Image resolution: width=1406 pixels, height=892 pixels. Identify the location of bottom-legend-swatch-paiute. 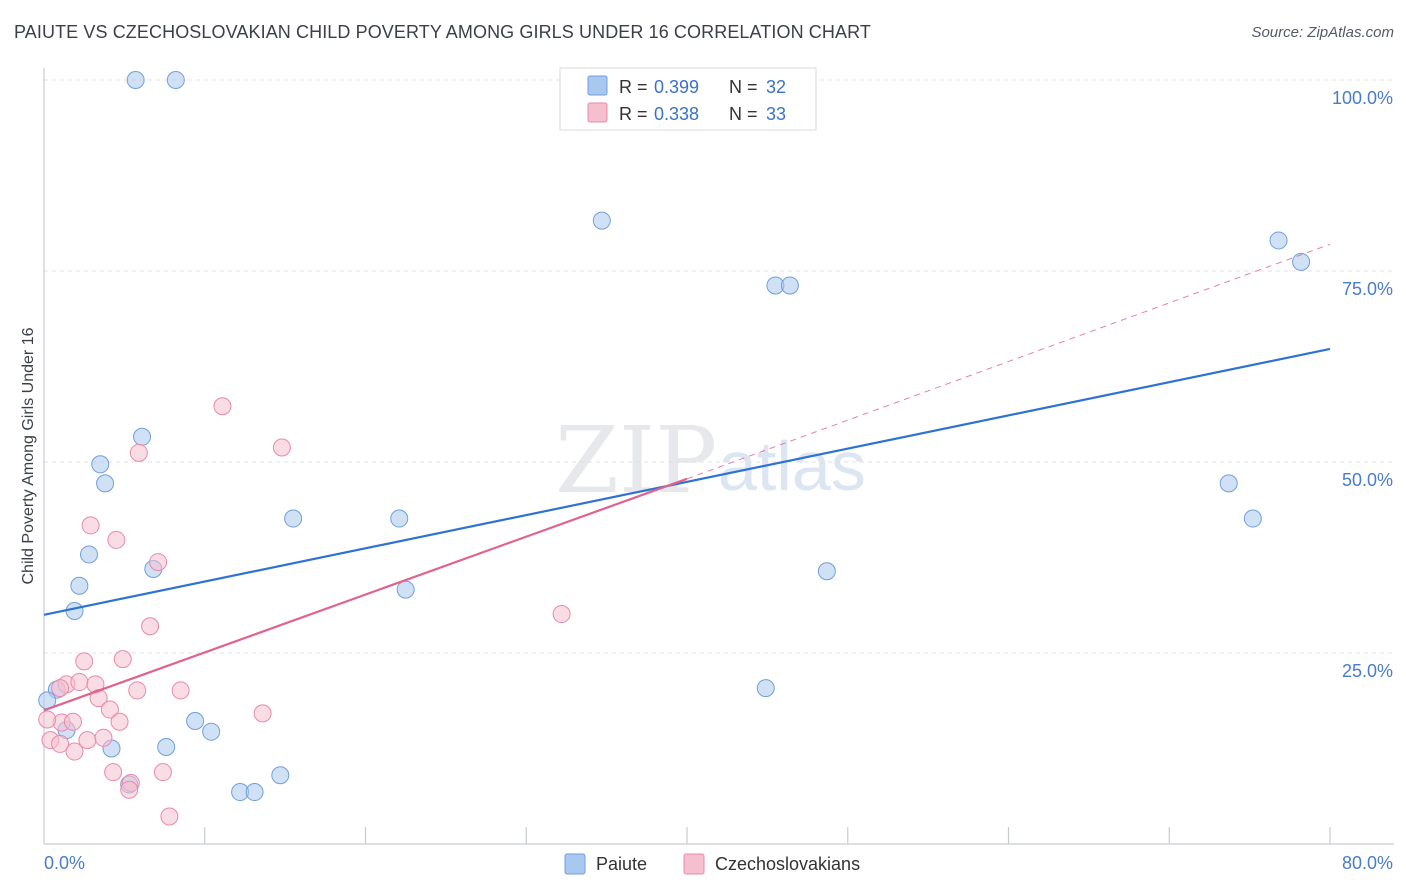
(575, 864).